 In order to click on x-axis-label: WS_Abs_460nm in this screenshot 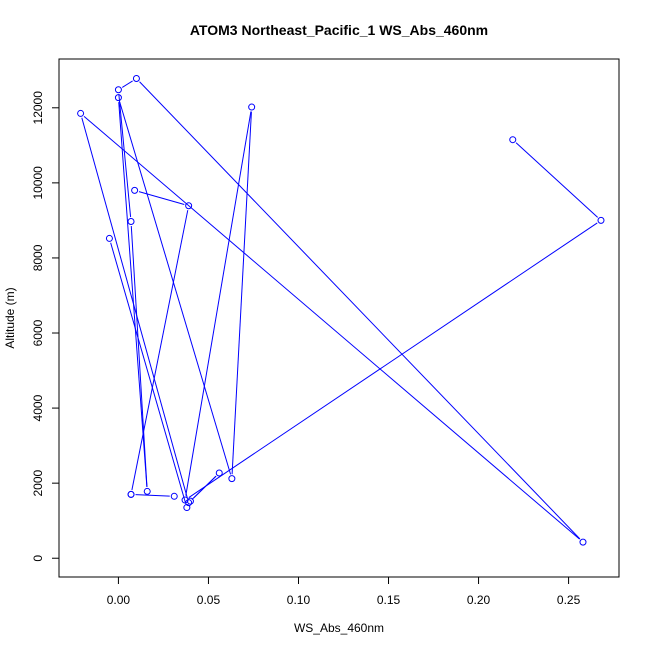, I will do `click(339, 628)`.